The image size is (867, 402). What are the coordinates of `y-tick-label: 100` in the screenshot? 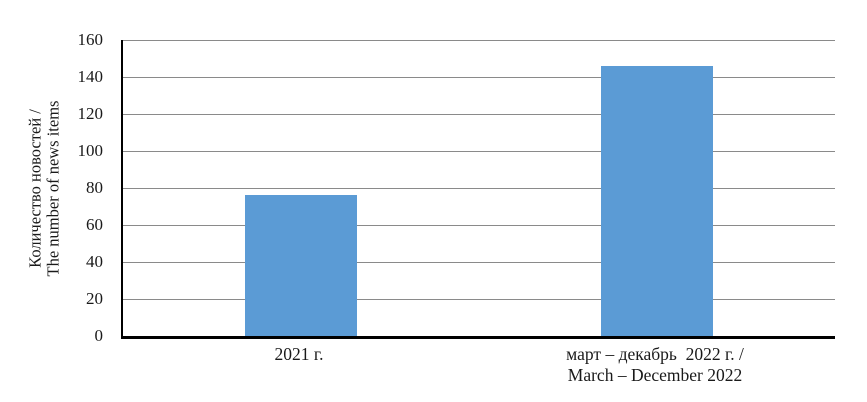 It's located at (90, 150).